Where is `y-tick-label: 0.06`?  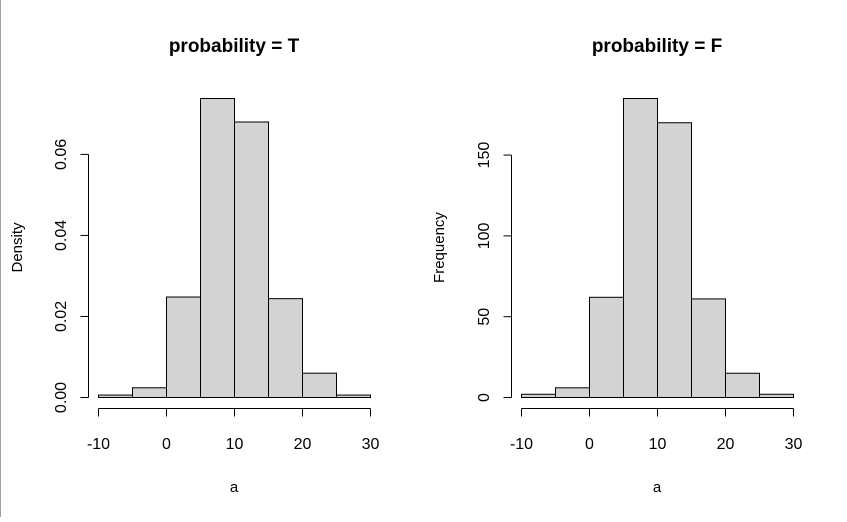 y-tick-label: 0.06 is located at coordinates (61, 154).